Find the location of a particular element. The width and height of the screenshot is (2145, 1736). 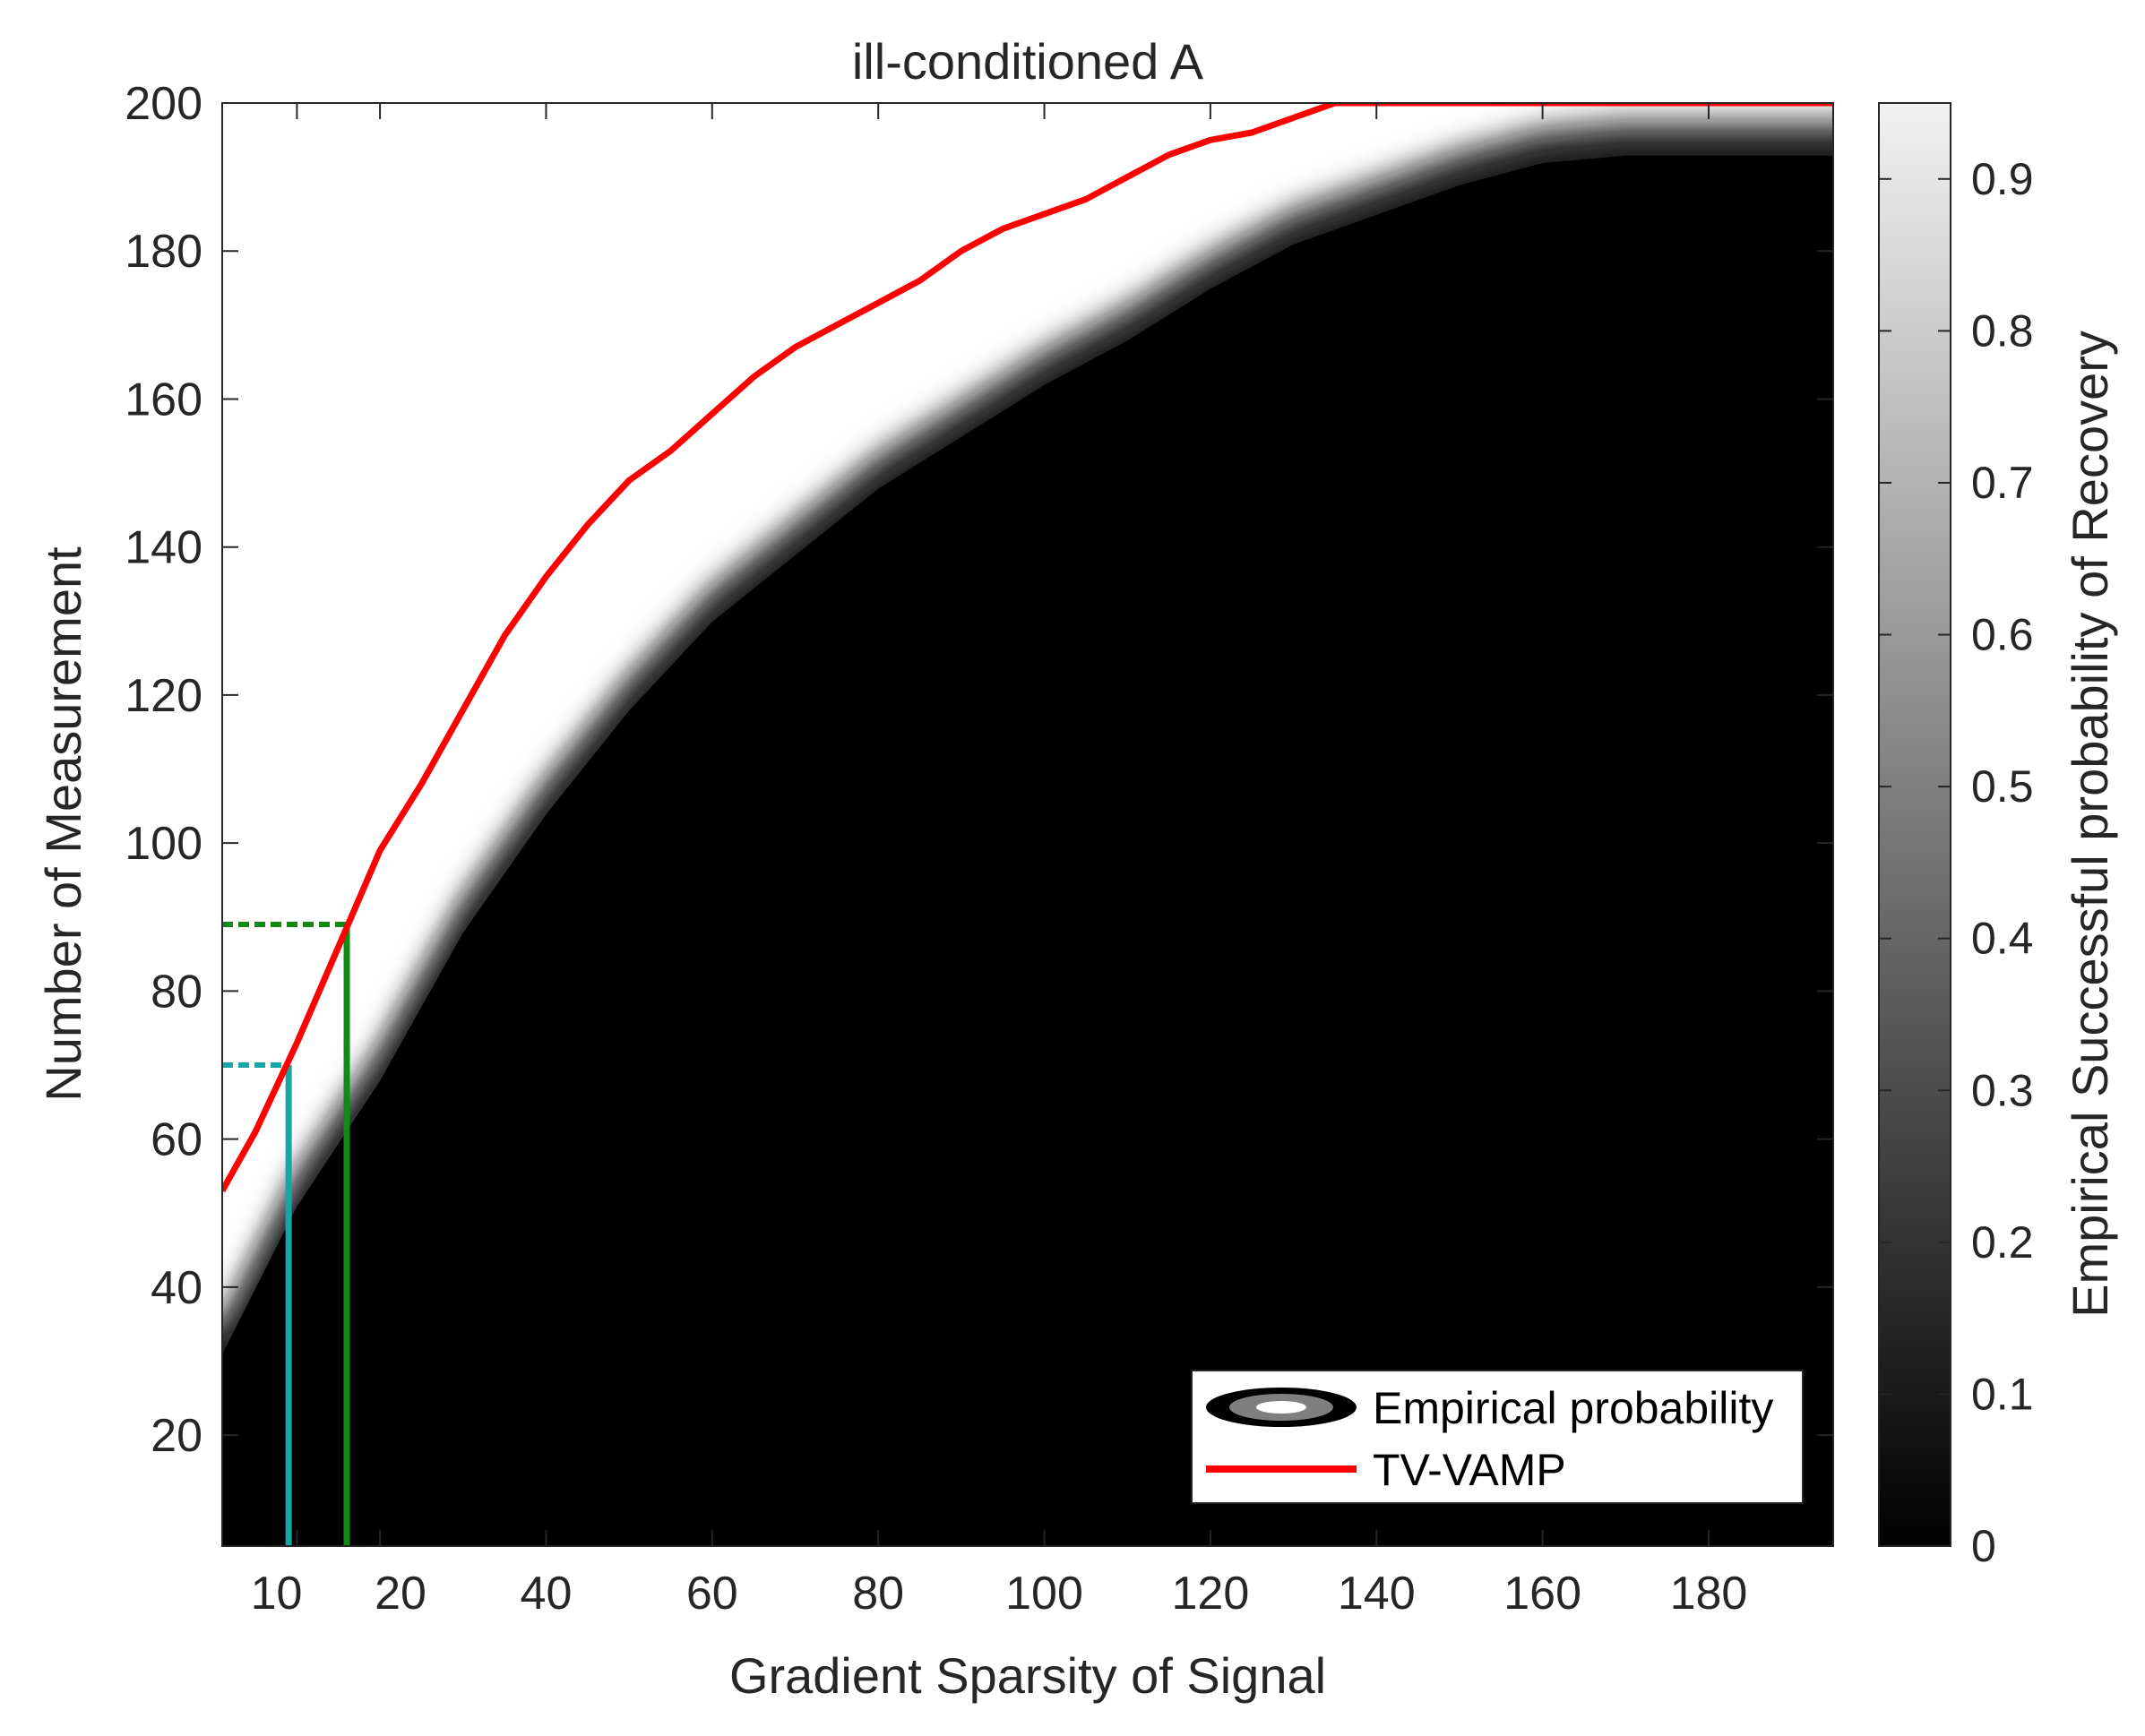

x-axis-label: Gradient Sparsity of Signal is located at coordinates (1027, 1675).